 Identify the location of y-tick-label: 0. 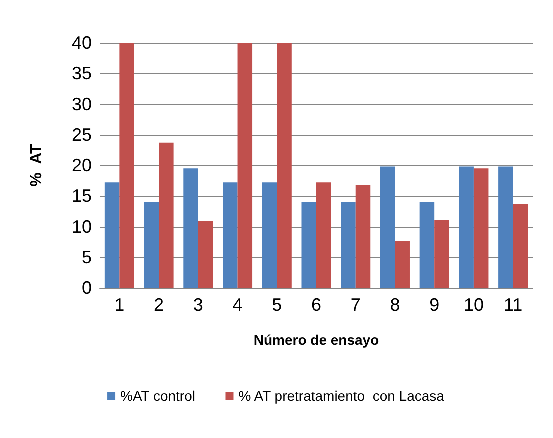
(87, 288).